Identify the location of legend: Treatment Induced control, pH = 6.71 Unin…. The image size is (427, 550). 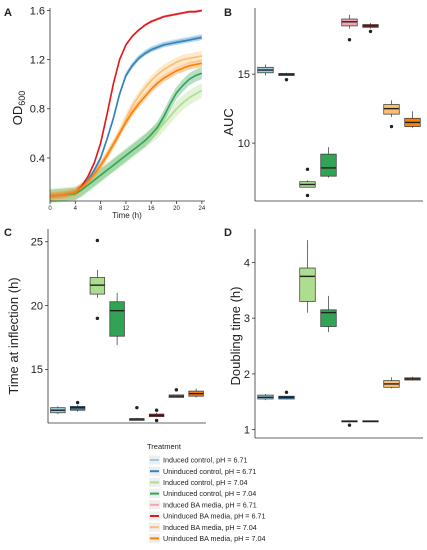
(206, 492).